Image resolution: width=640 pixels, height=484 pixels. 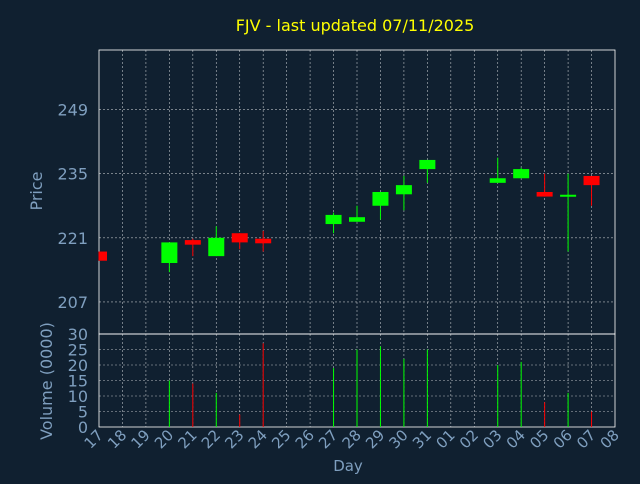 I want to click on x-tick-label: 24, so click(x=258, y=439).